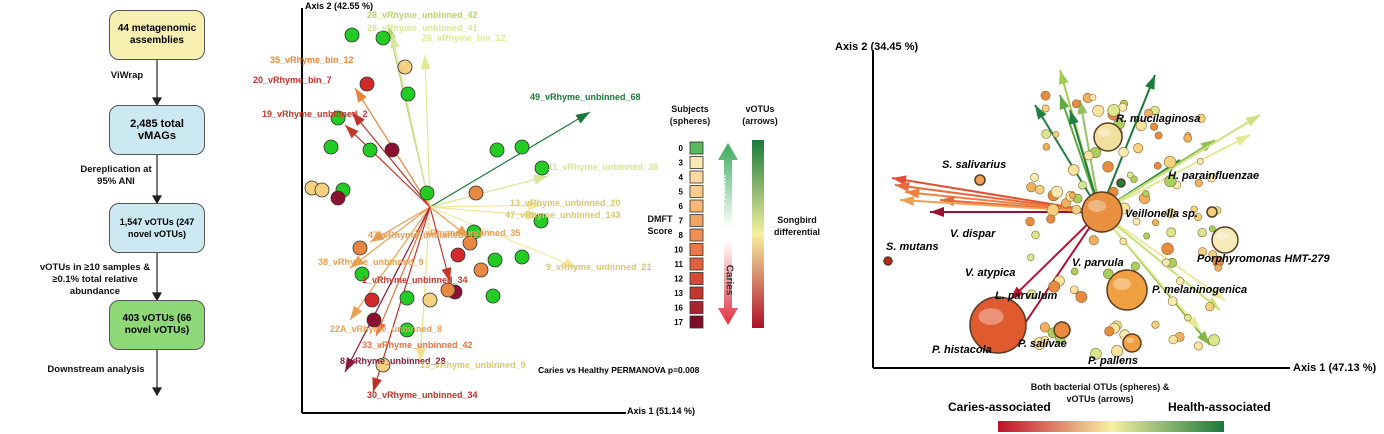  Describe the element at coordinates (1264, 259) in the screenshot. I see `taxon-label: Porphyromonas HMT-279` at that location.